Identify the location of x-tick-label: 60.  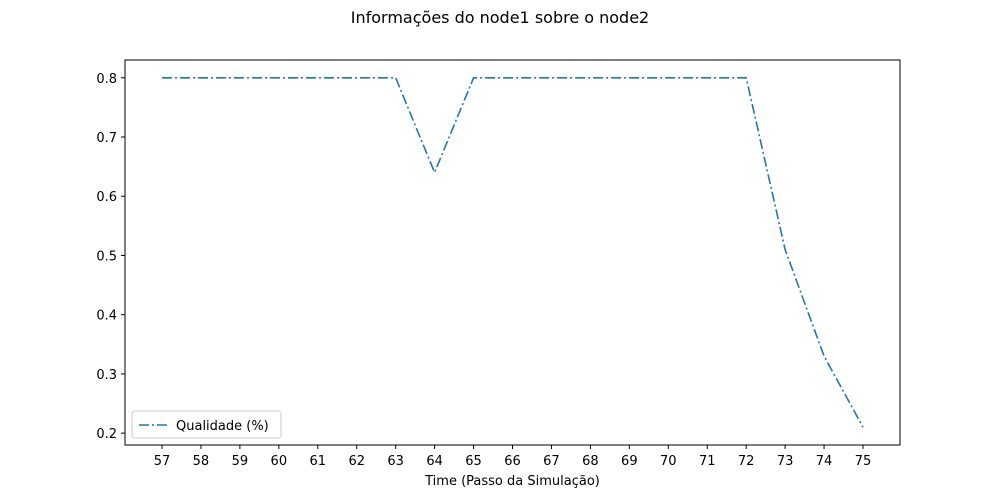
(279, 461).